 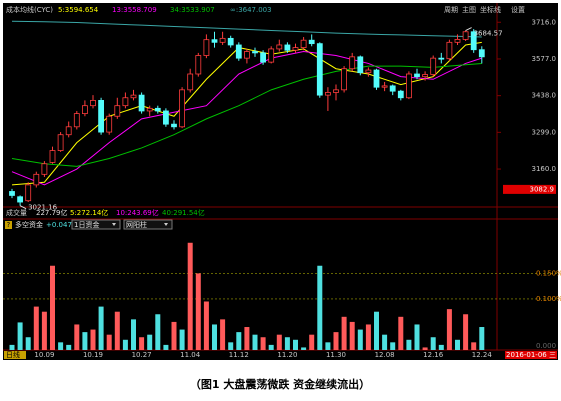 I want to click on cursor-date-box, so click(x=531, y=355).